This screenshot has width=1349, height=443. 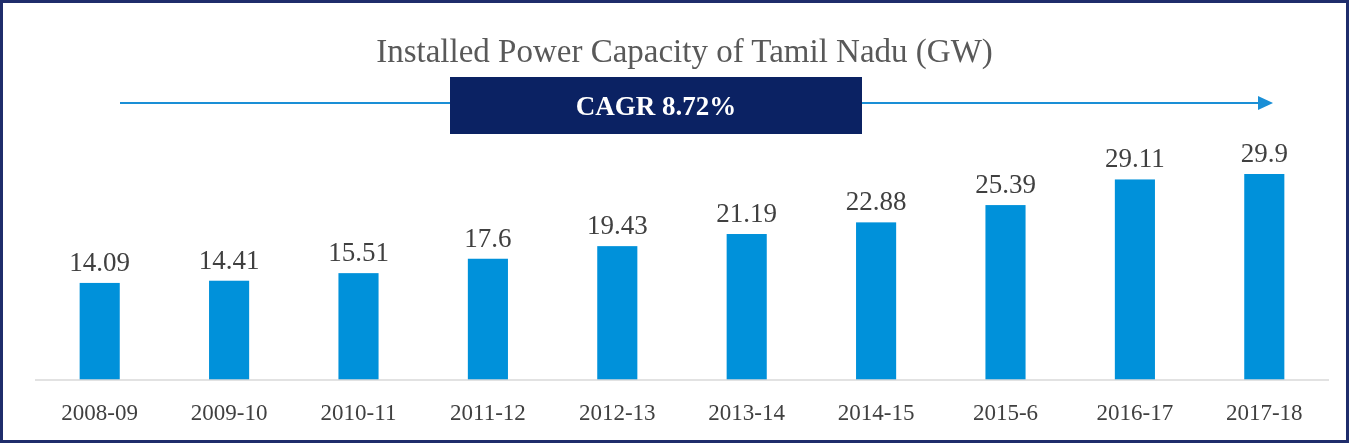 What do you see at coordinates (617, 225) in the screenshot?
I see `data-label: 19.43` at bounding box center [617, 225].